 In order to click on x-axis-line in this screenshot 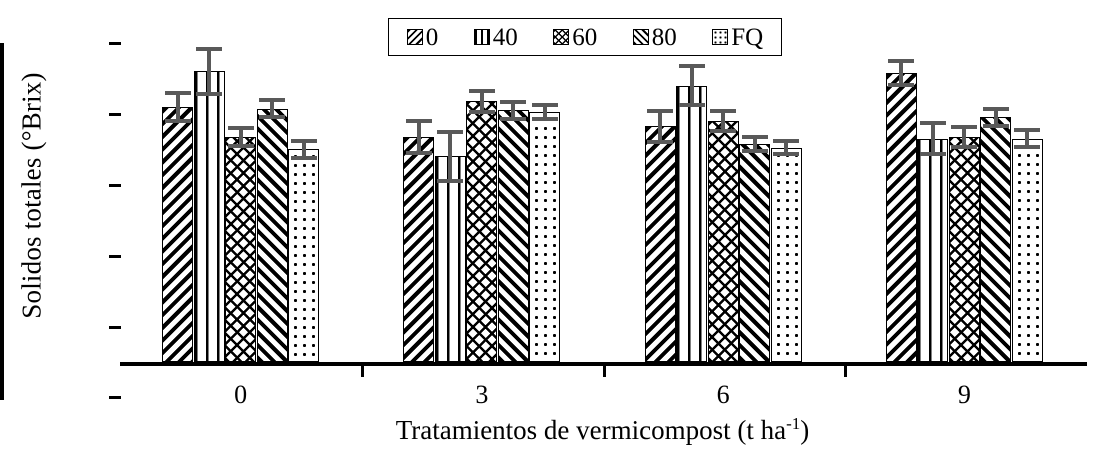, I will do `click(603, 364)`.